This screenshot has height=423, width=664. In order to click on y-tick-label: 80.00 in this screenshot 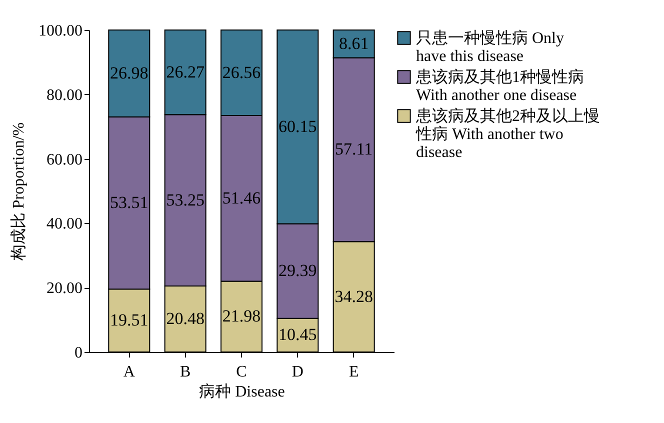, I will do `click(64, 95)`.